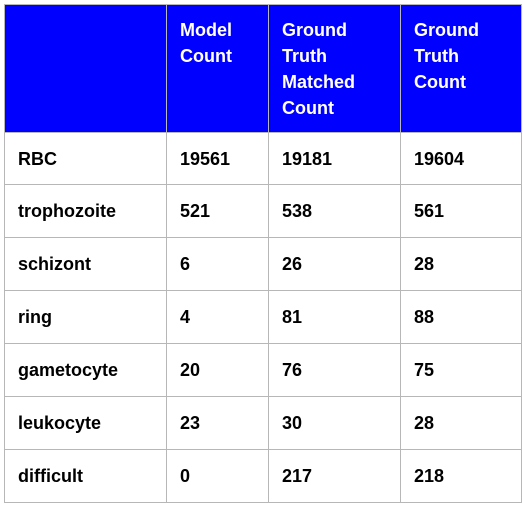 The image size is (523, 508). I want to click on table-row: ring 4 81 88, so click(263, 317).